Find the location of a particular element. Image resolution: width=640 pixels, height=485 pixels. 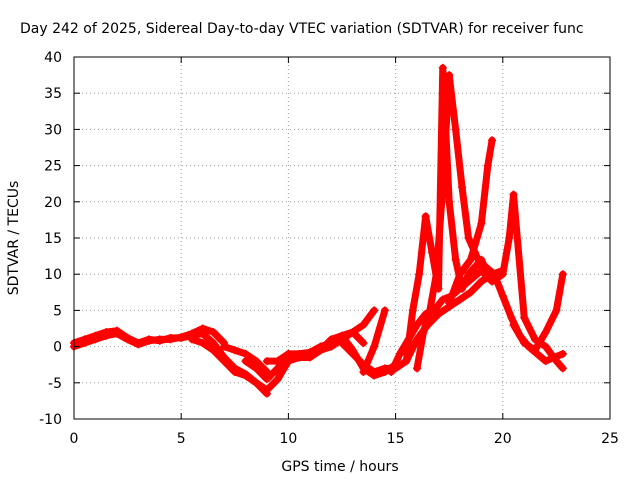

y-tick-label: 35 is located at coordinates (53, 94).